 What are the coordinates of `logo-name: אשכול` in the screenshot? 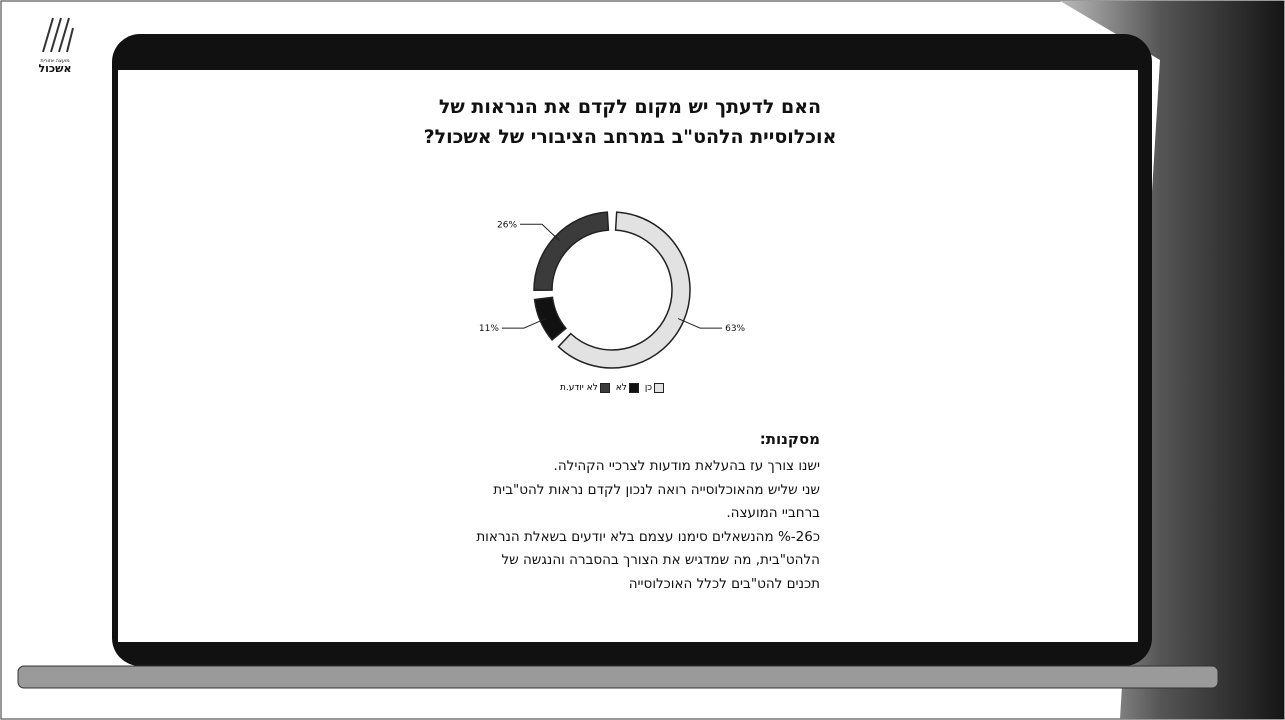 It's located at (55, 68).